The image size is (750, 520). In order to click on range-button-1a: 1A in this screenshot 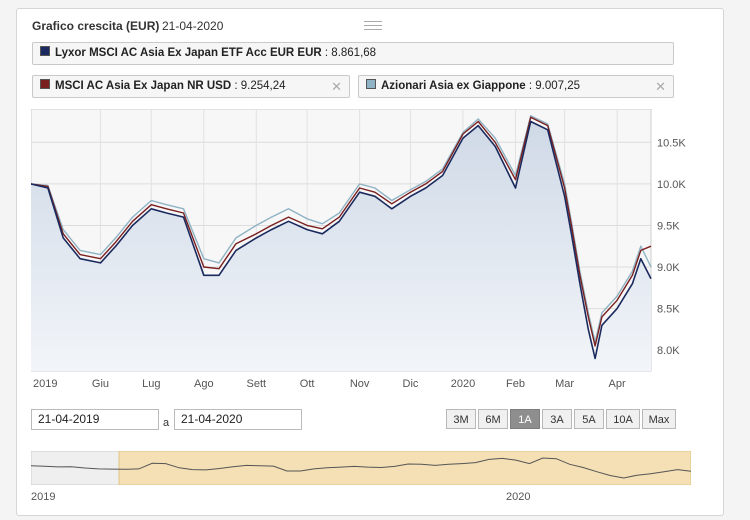, I will do `click(525, 419)`.